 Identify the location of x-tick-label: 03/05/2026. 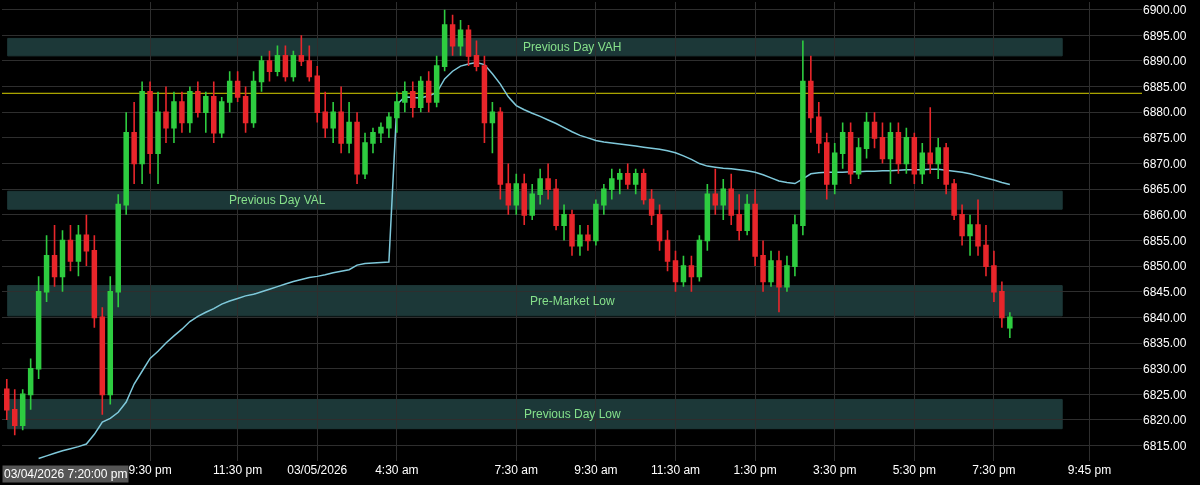
(317, 470).